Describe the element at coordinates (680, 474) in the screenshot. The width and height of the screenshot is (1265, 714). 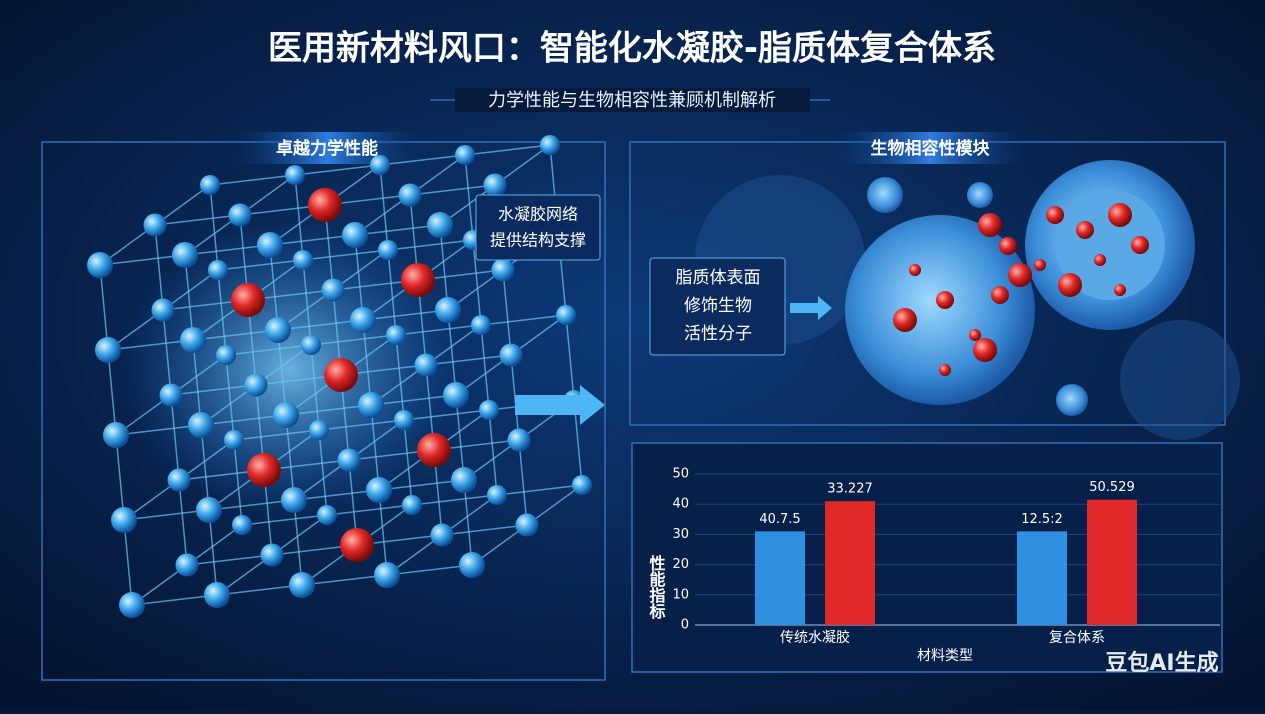
I see `y-tick-label: 50` at that location.